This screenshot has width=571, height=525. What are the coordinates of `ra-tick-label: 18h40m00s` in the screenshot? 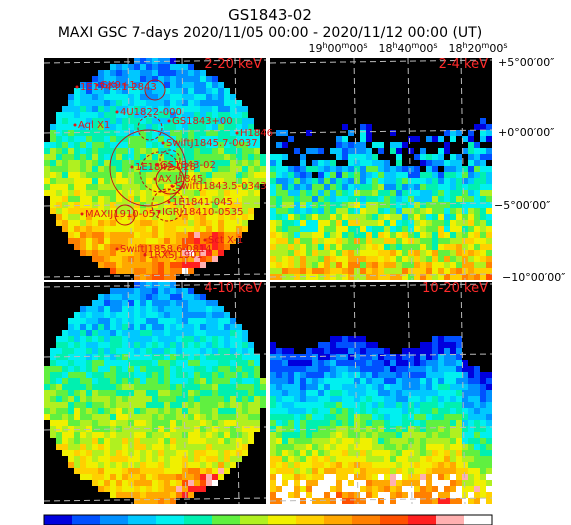 It's located at (407, 48).